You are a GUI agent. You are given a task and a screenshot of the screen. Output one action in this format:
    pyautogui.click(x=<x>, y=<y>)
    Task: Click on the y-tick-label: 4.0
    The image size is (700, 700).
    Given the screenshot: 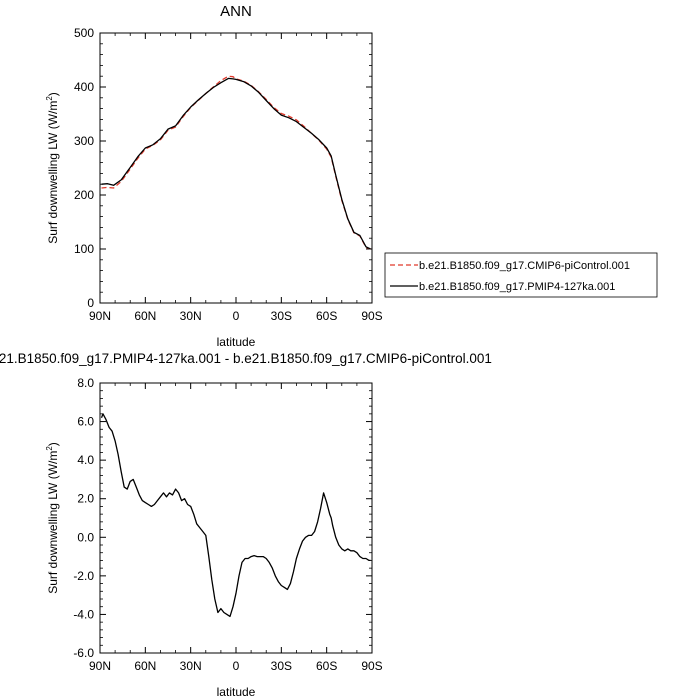 What is the action you would take?
    pyautogui.click(x=85, y=460)
    